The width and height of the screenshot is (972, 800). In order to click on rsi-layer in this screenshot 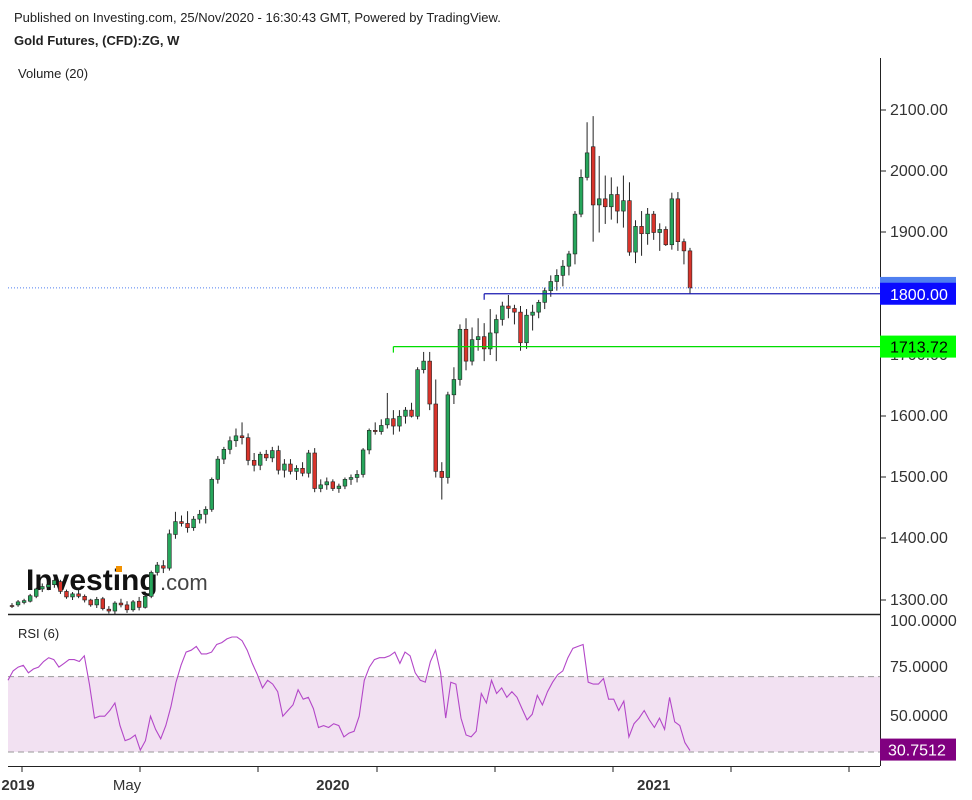, I will do `click(349, 694)`.